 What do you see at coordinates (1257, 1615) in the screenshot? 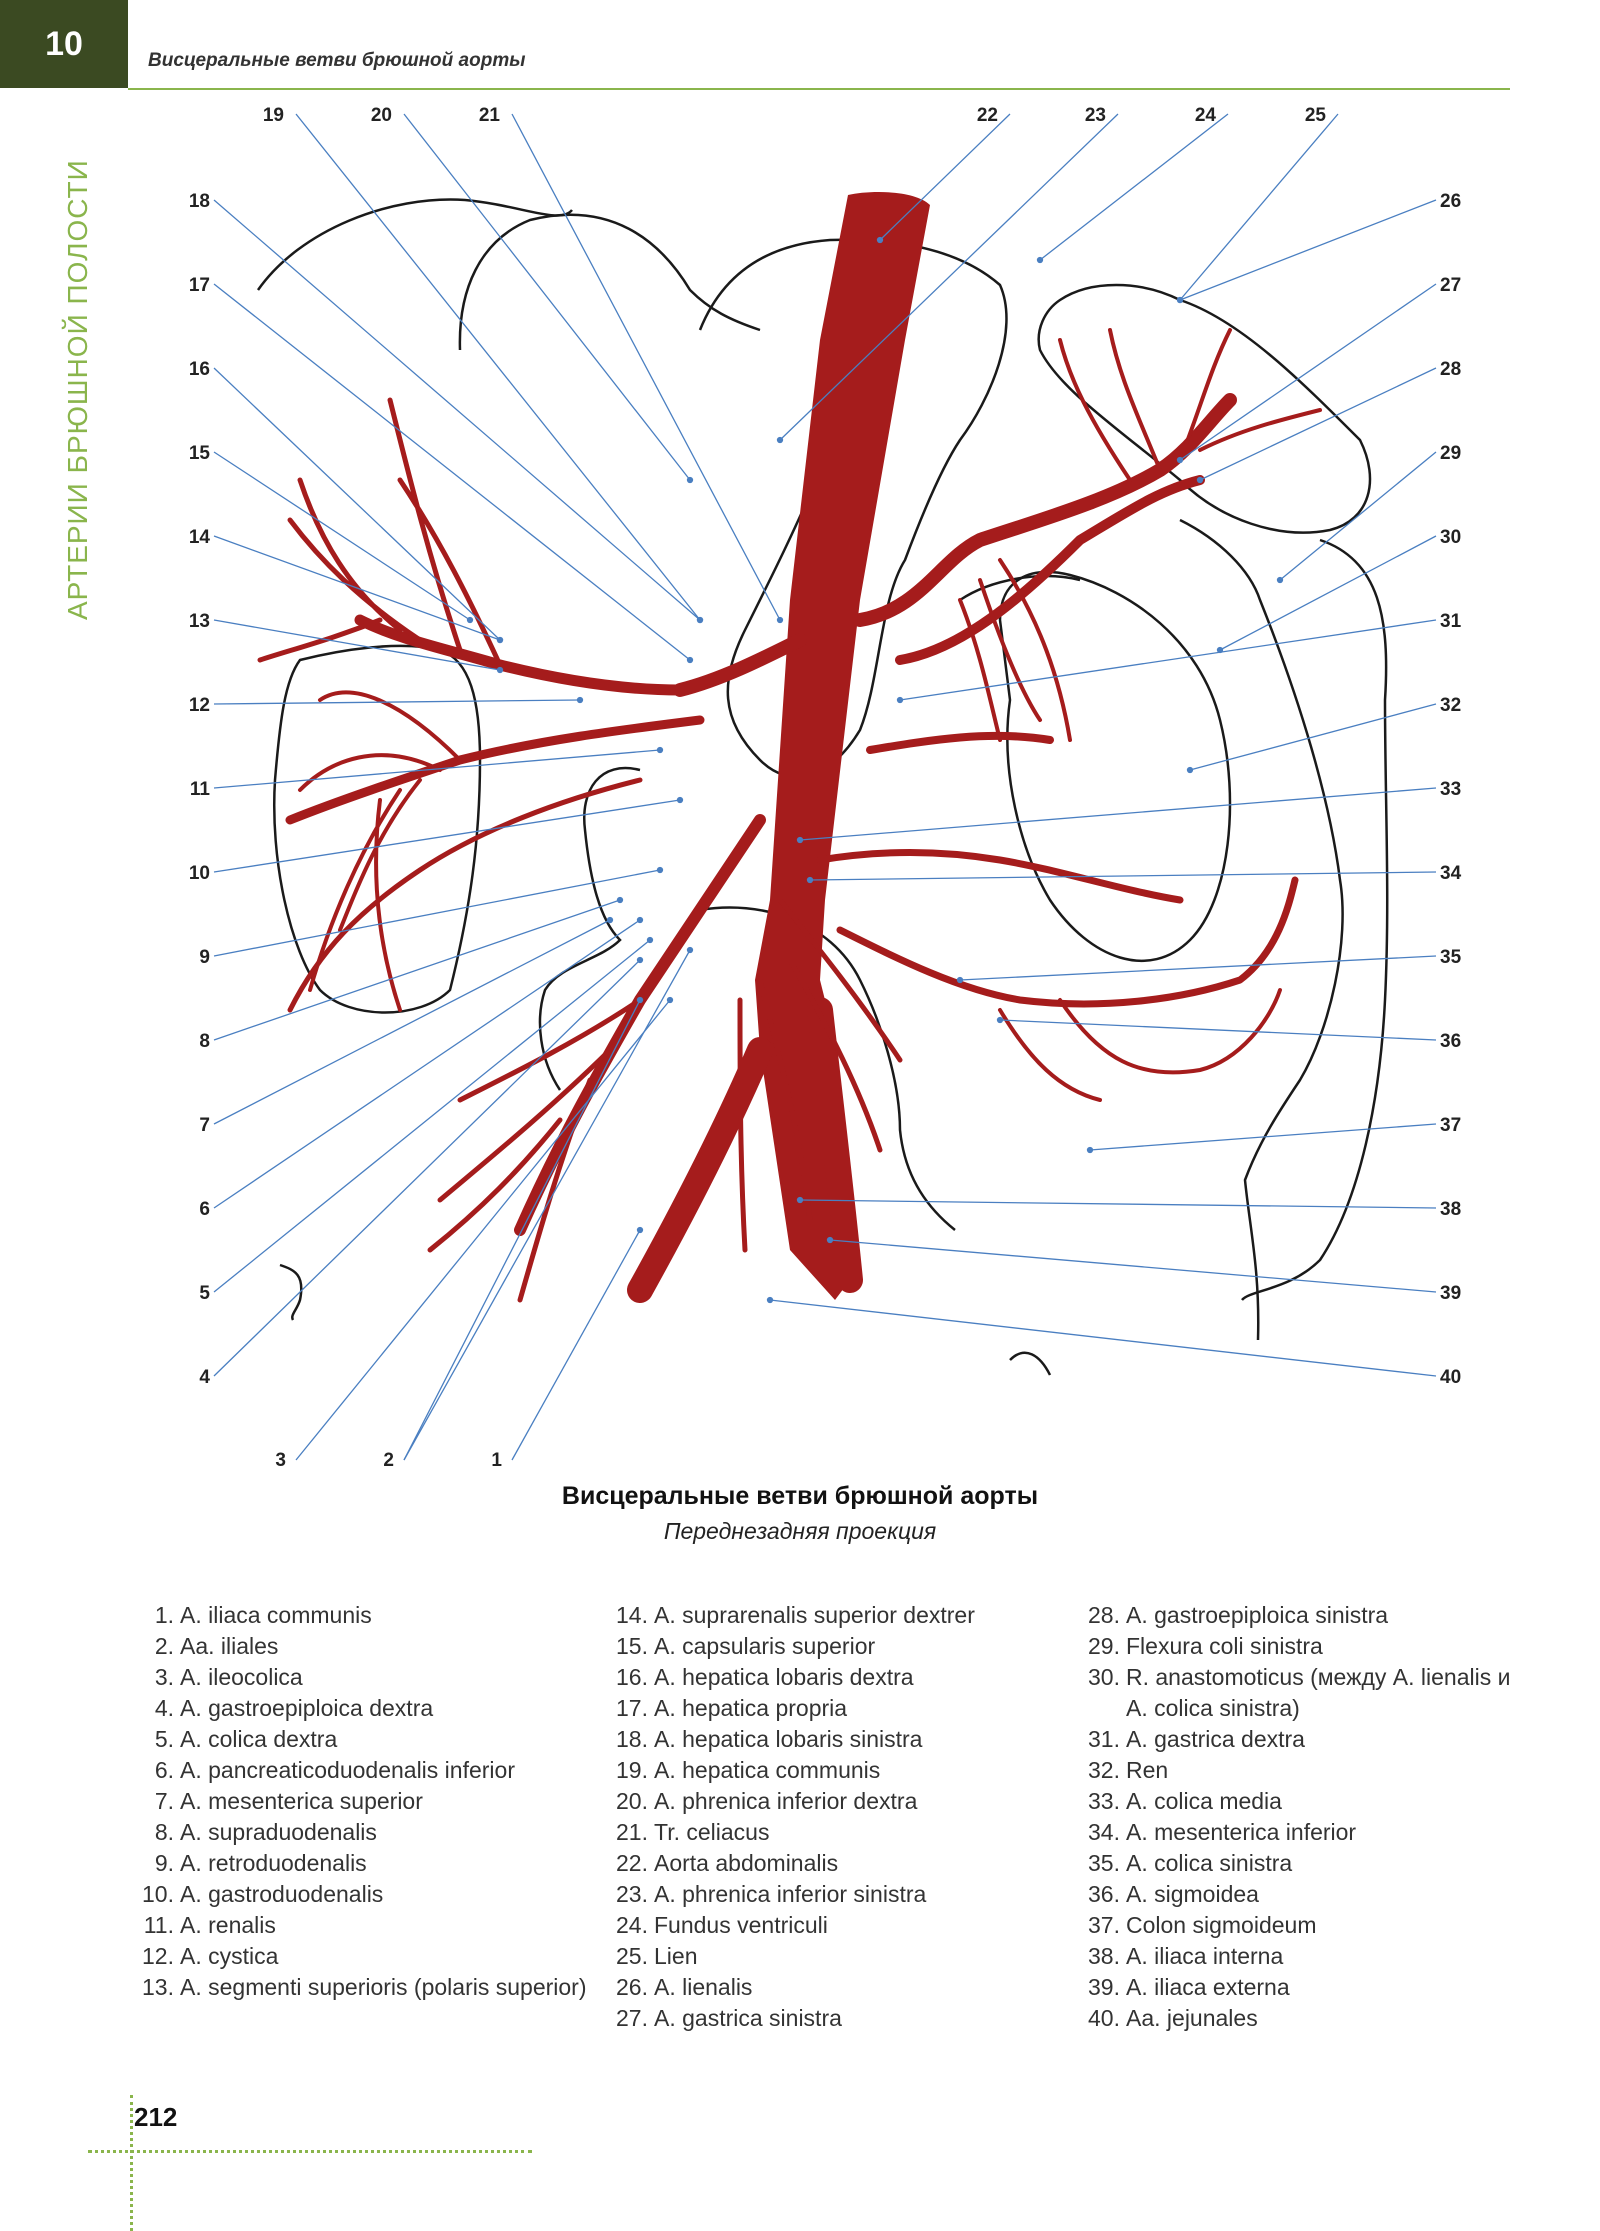
I see `legend-item-label: A. gastroepiploica sinistra` at bounding box center [1257, 1615].